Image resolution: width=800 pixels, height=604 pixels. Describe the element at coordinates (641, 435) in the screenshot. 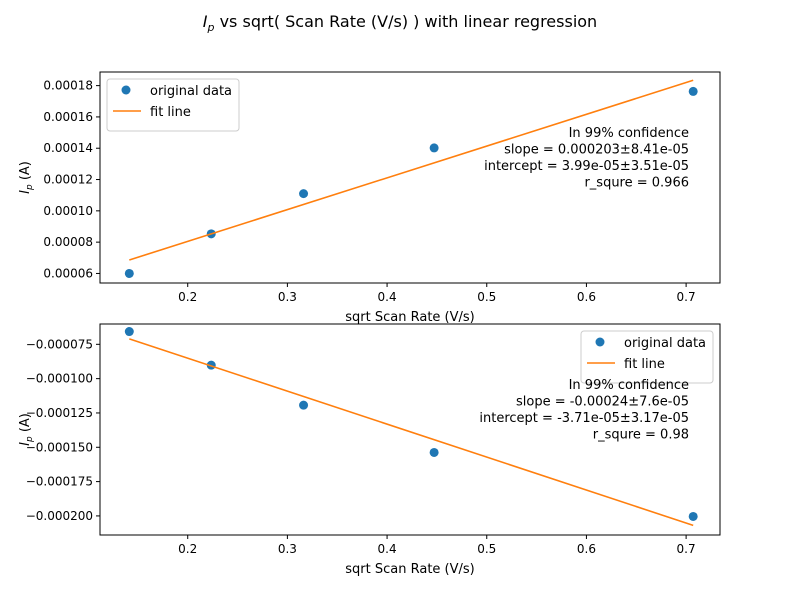

I see `regression-annotation-line: r_squre = 0.98` at that location.